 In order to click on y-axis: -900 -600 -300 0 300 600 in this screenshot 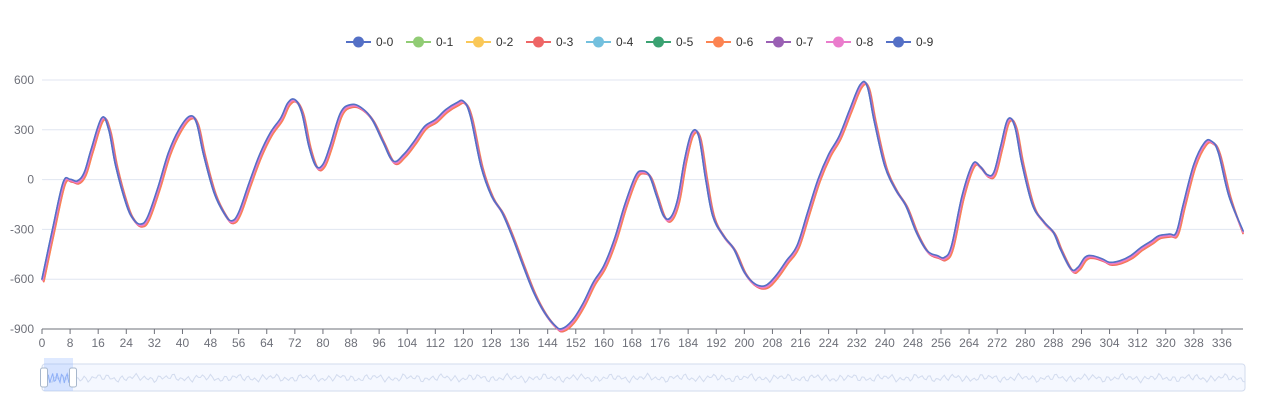, I will do `click(22, 204)`.